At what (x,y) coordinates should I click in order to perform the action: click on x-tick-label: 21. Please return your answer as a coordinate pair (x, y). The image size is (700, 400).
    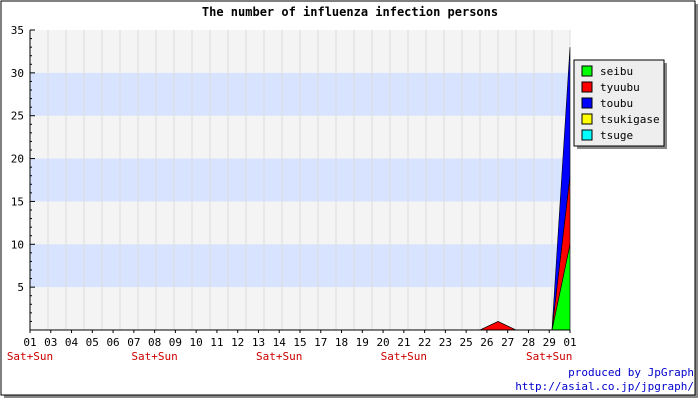
    Looking at the image, I should click on (403, 342).